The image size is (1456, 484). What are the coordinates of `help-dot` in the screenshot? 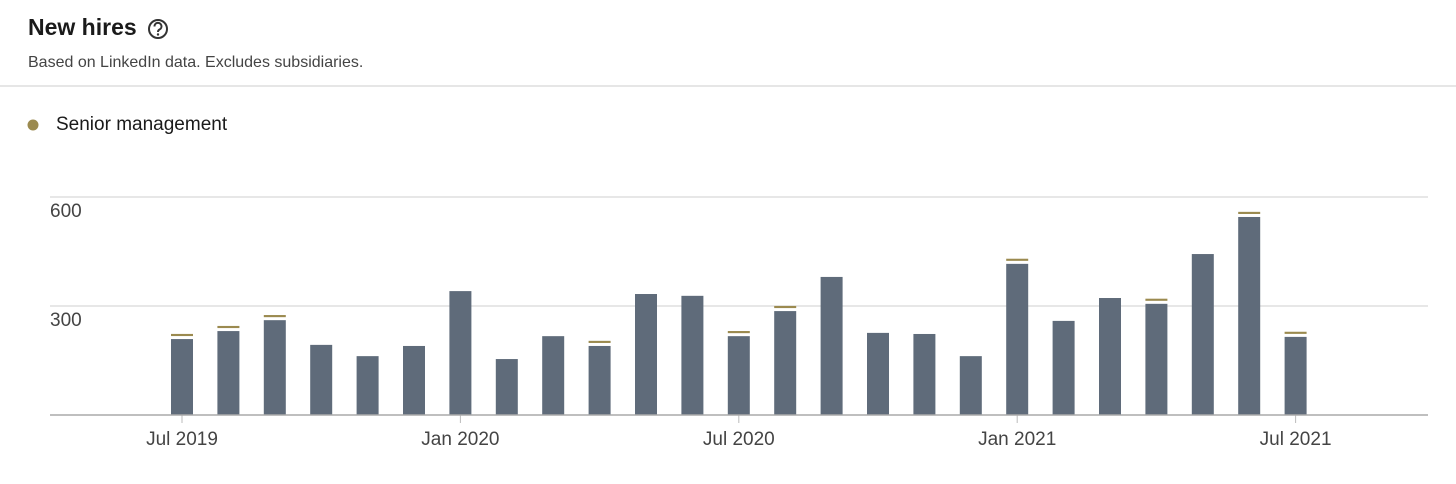 It's located at (158, 34).